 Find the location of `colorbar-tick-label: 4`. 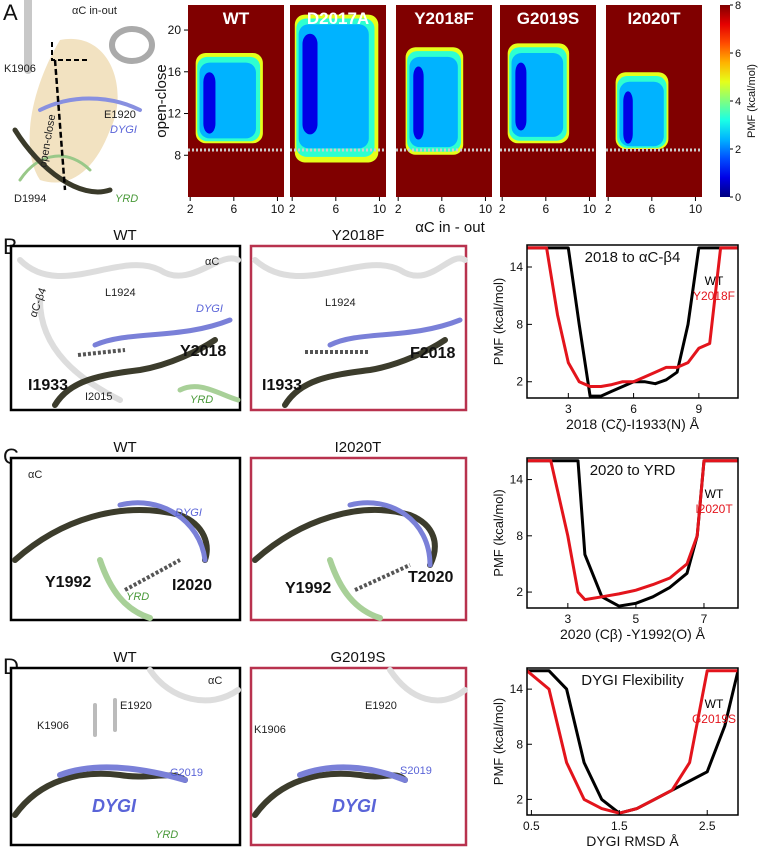

colorbar-tick-label: 4 is located at coordinates (738, 102).